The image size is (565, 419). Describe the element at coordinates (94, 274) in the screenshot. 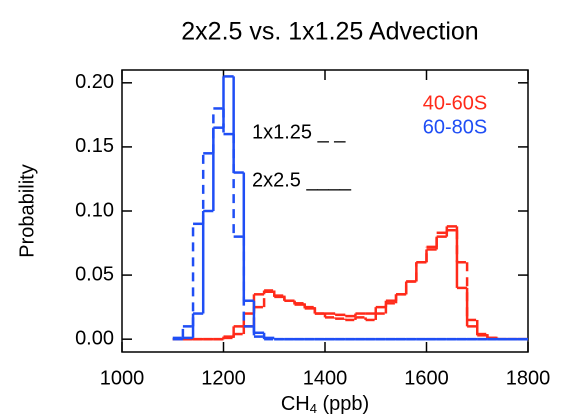

I see `y-tick-label: 0.05` at that location.